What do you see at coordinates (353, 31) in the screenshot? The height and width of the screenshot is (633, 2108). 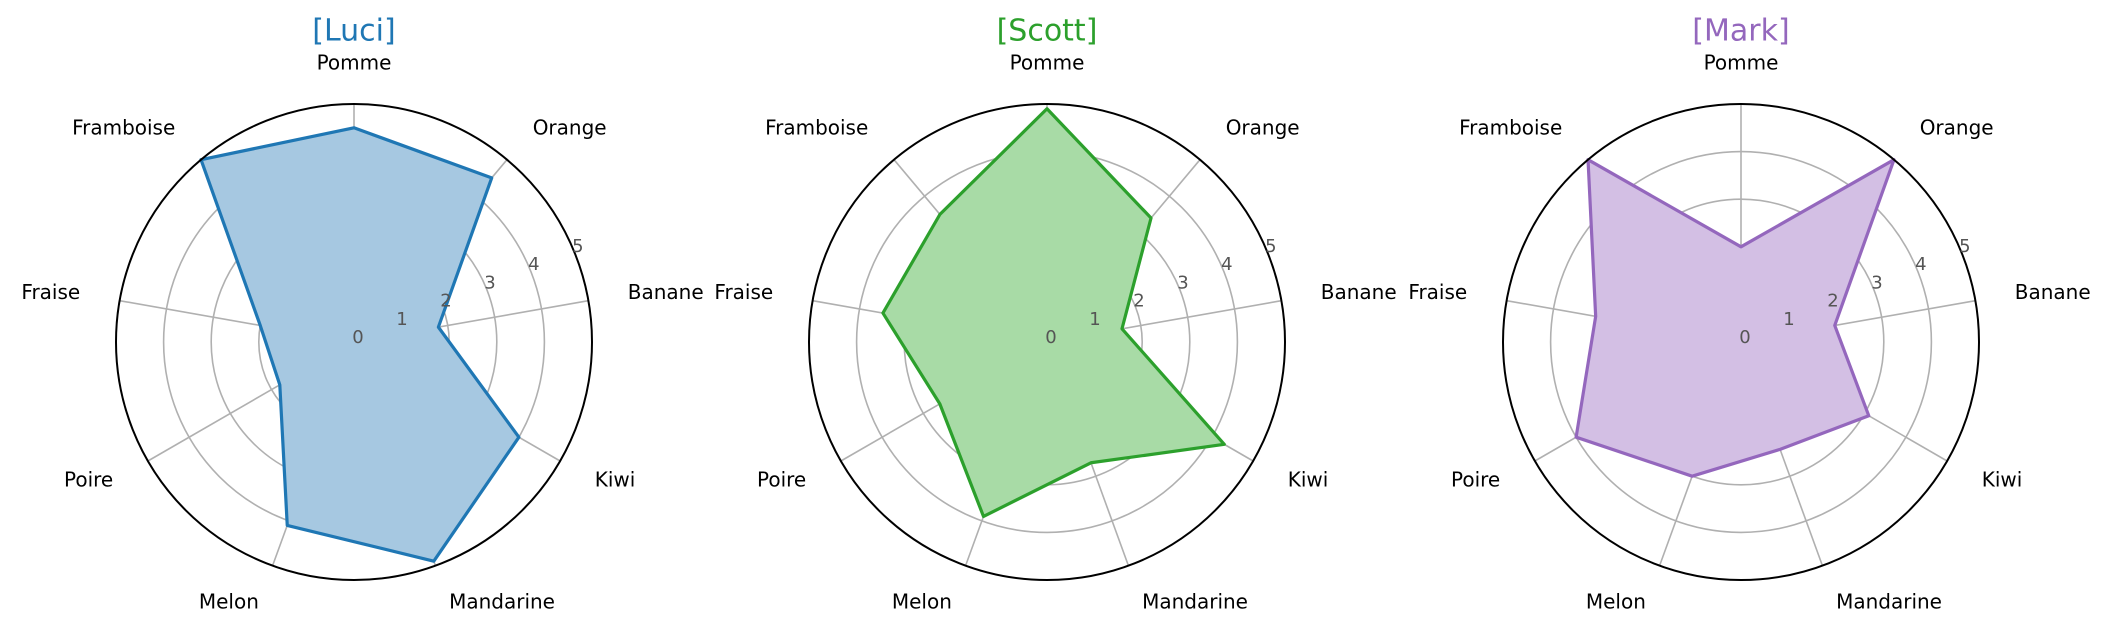 I see `chart-title: [Luci]` at bounding box center [353, 31].